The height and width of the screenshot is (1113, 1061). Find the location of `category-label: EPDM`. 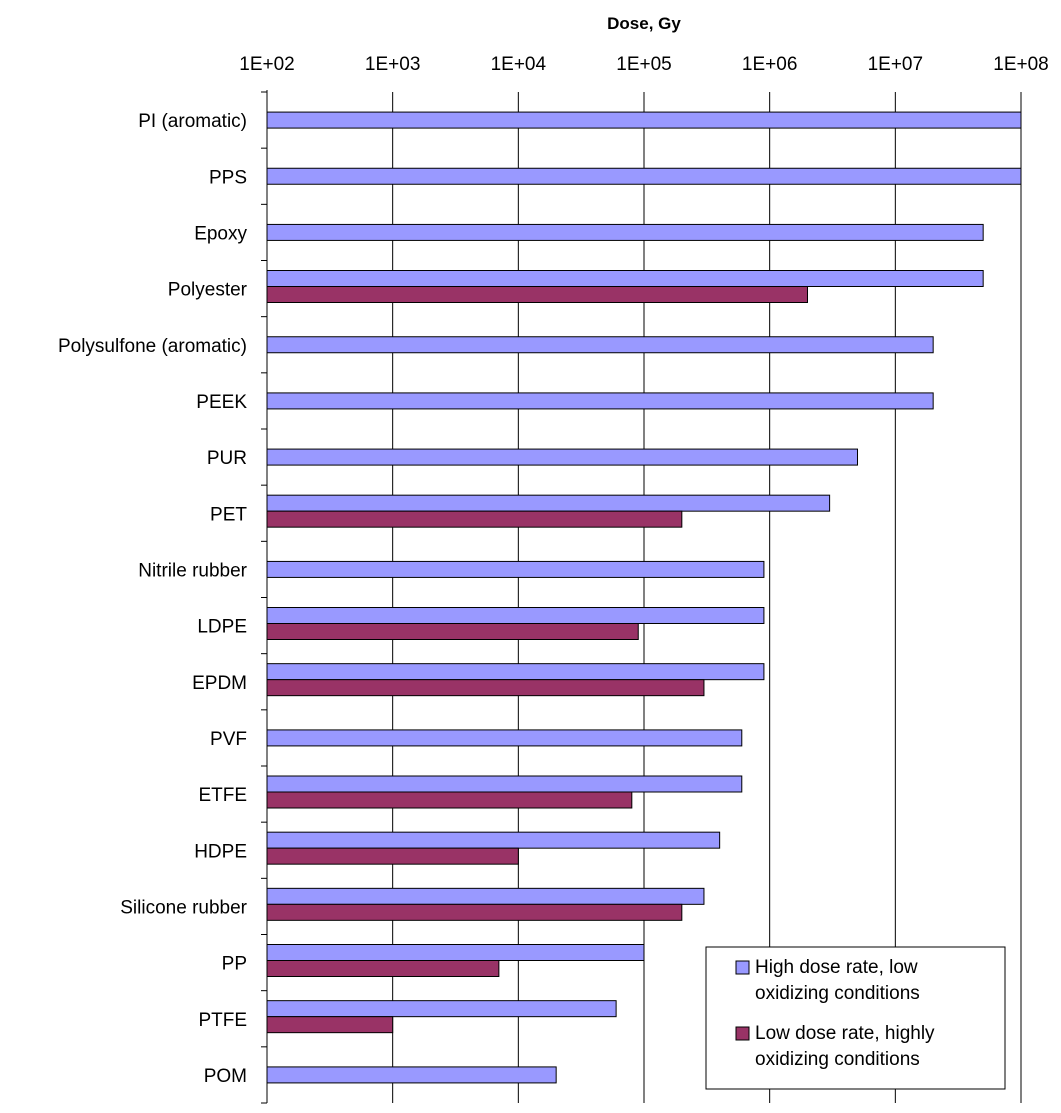

category-label: EPDM is located at coordinates (219, 683).